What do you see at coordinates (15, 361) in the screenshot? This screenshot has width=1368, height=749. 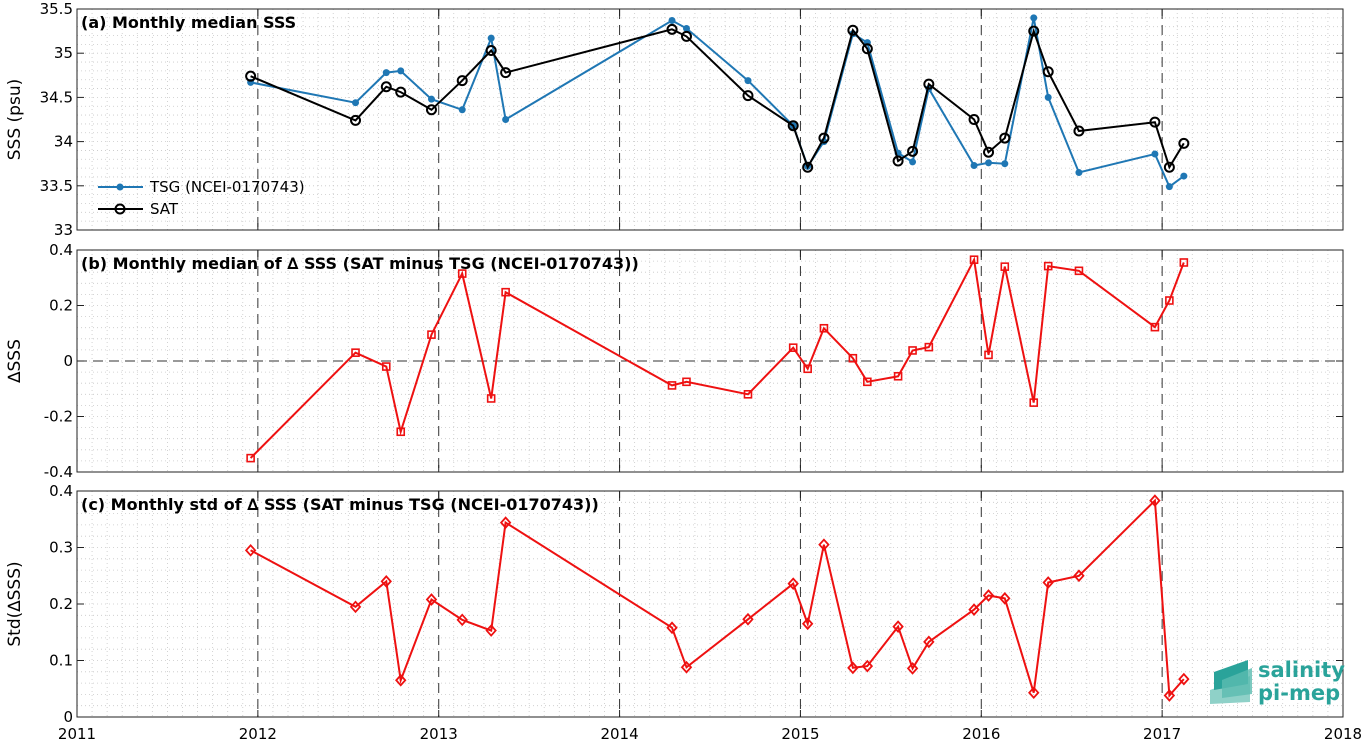 I see `y-axis-label: ∆SSS` at bounding box center [15, 361].